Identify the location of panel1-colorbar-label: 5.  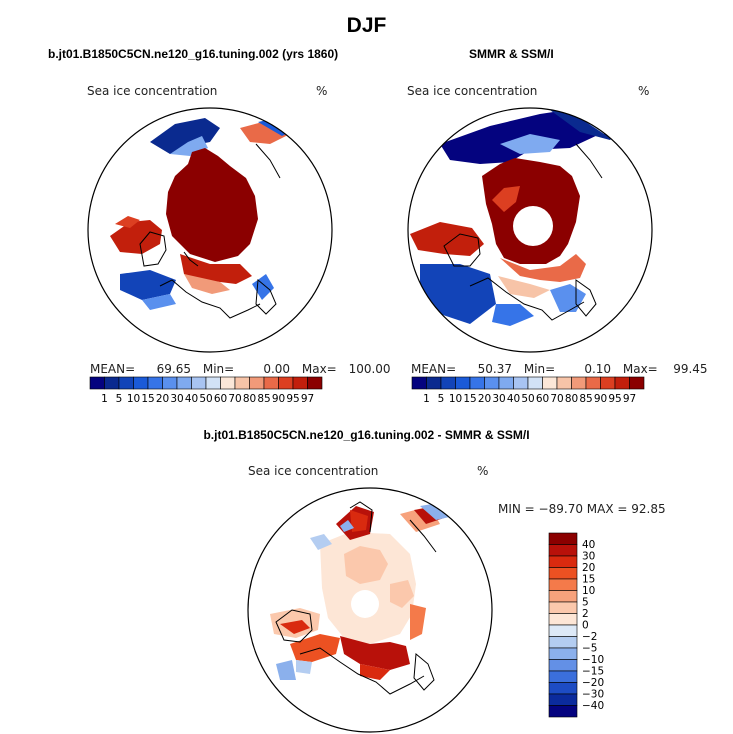
(119, 399).